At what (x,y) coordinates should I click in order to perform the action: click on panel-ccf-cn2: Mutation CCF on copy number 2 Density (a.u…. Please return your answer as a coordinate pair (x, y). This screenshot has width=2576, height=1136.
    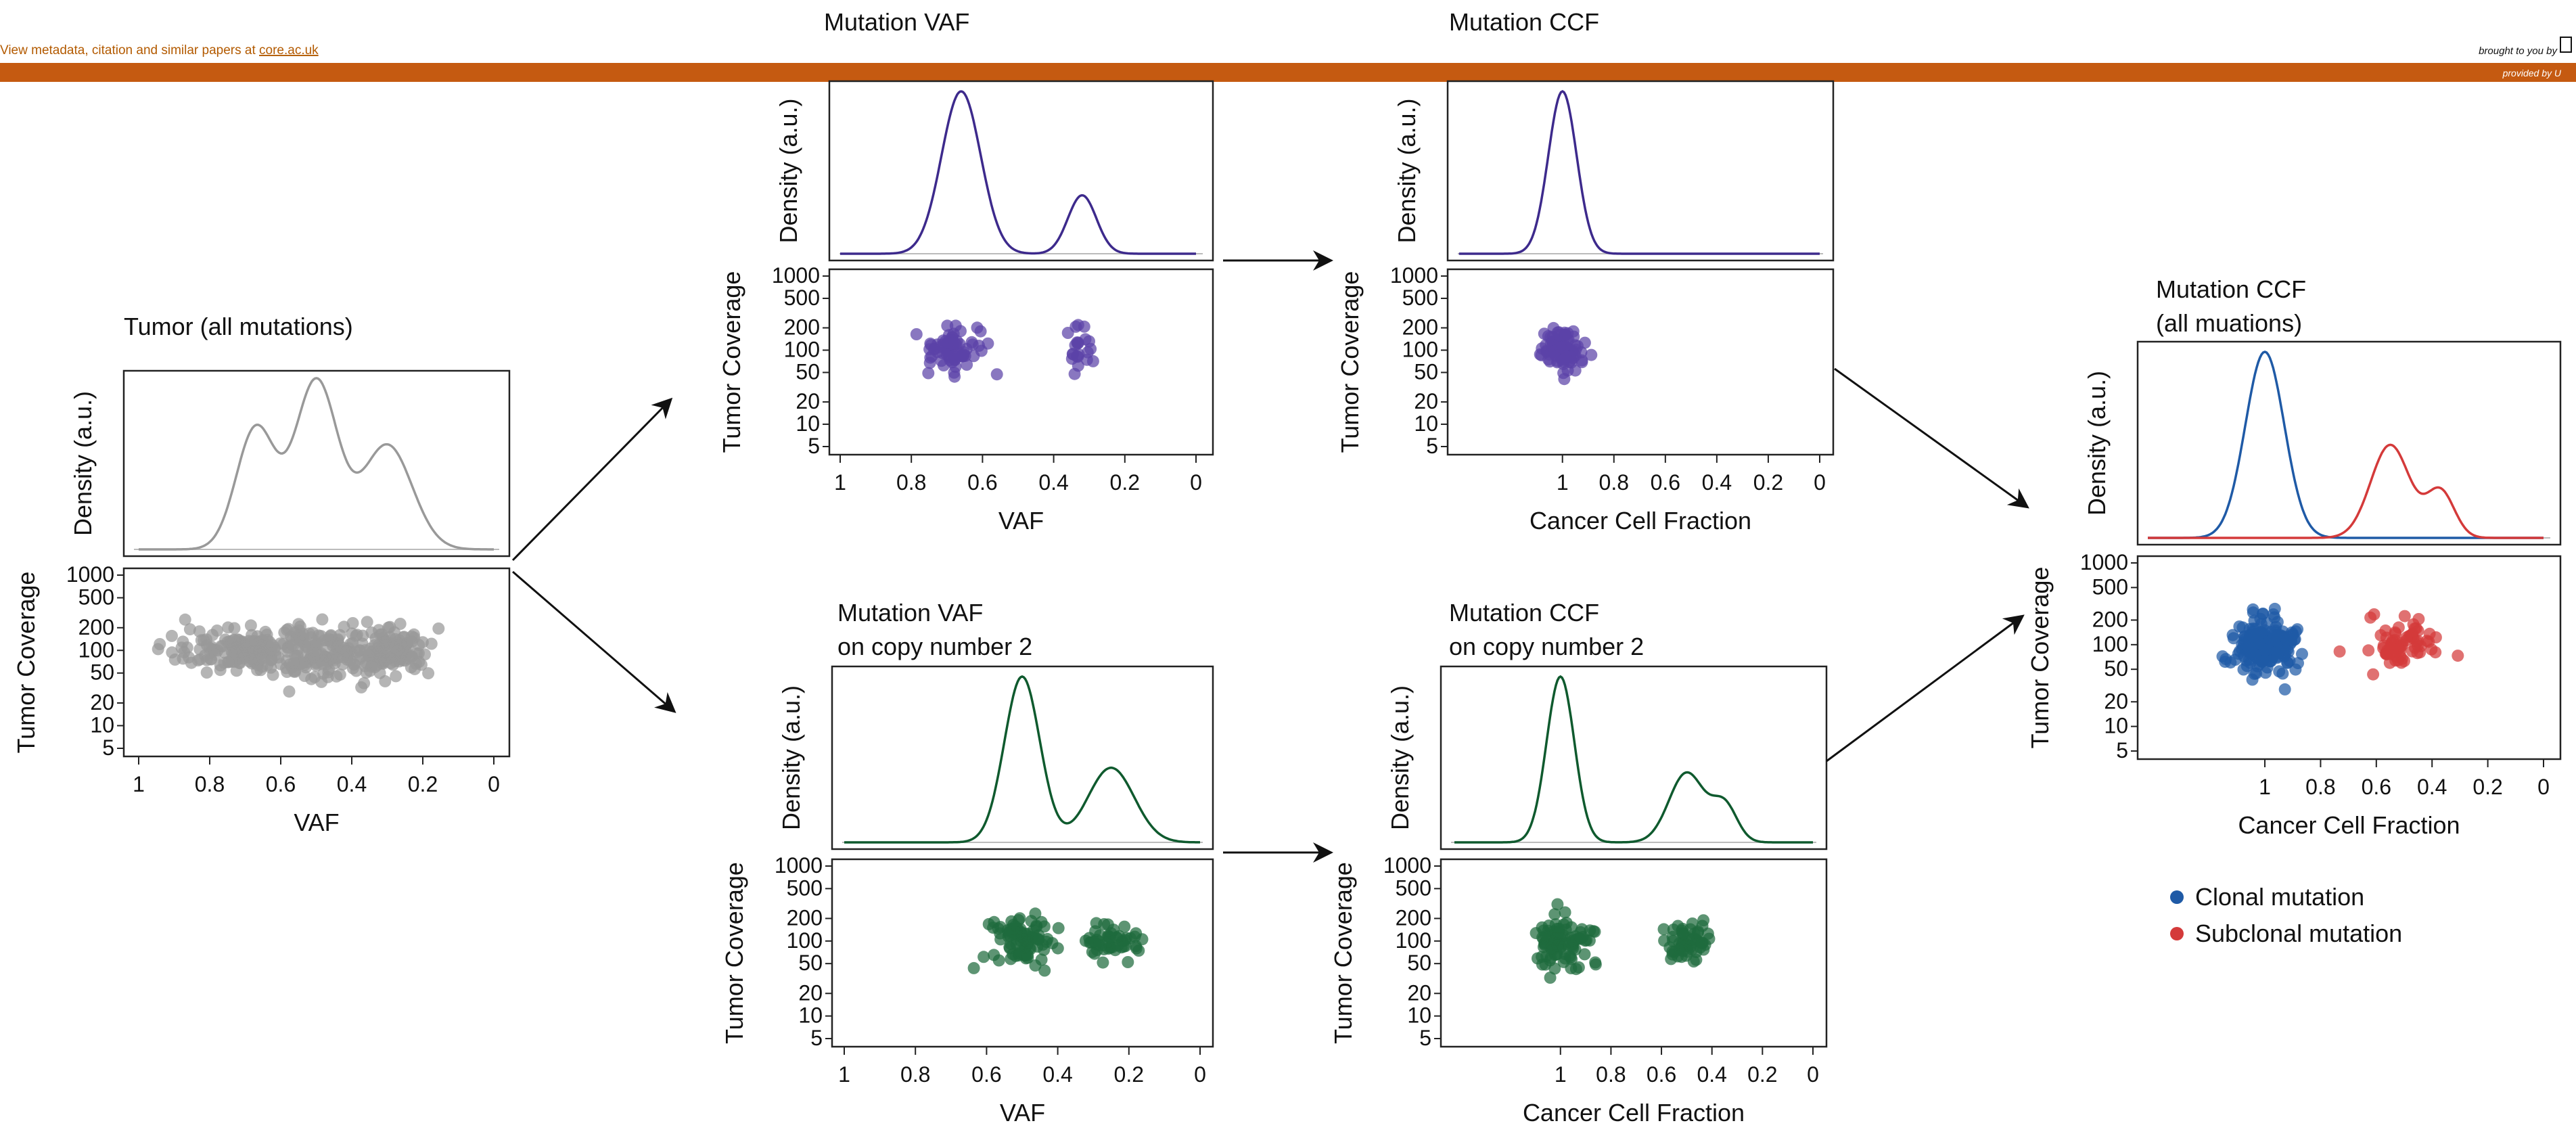
    Looking at the image, I should click on (1578, 863).